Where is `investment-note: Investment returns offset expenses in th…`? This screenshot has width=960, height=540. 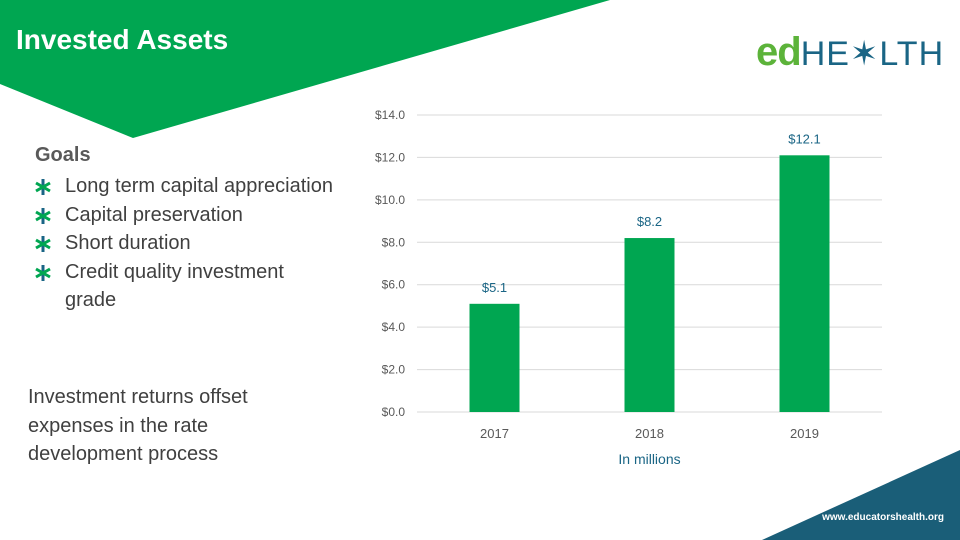
investment-note: Investment returns offset expenses in th… is located at coordinates (138, 425).